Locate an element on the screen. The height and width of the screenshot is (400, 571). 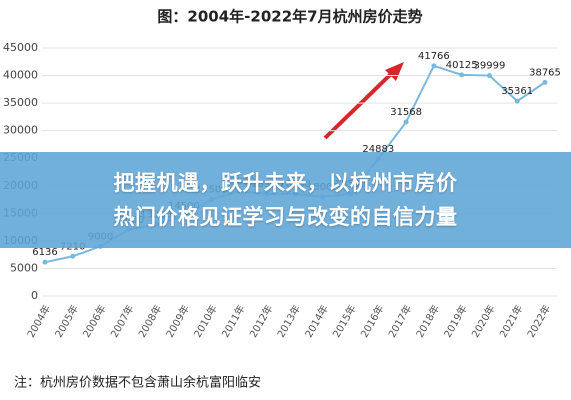
banner-line: 把握机遇，跃升未来，以杭州市房价 is located at coordinates (285, 183).